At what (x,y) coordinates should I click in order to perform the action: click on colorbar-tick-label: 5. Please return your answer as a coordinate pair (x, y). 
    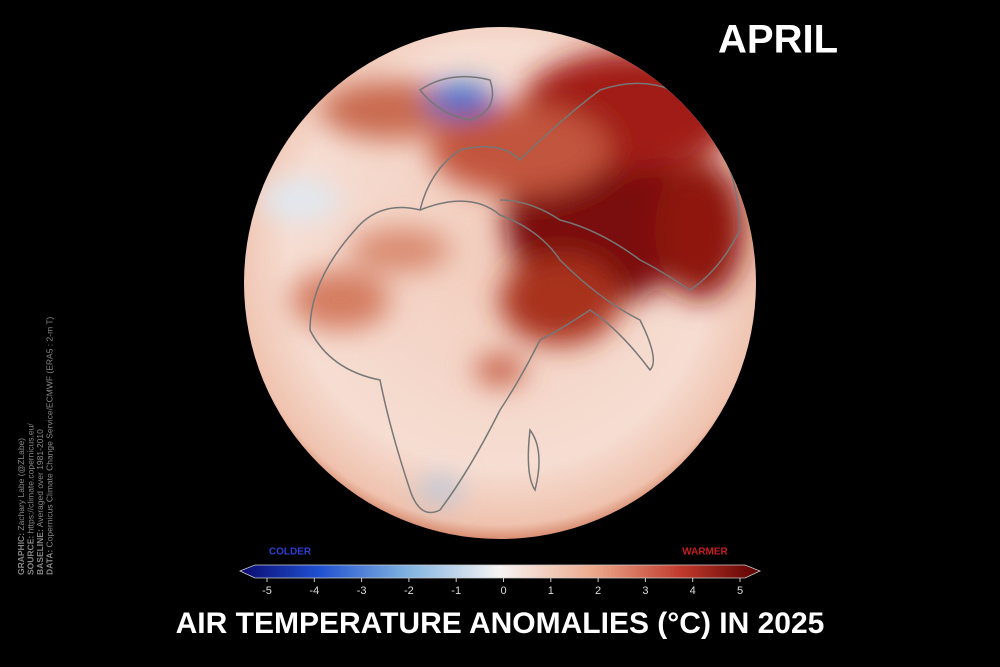
    Looking at the image, I should click on (740, 591).